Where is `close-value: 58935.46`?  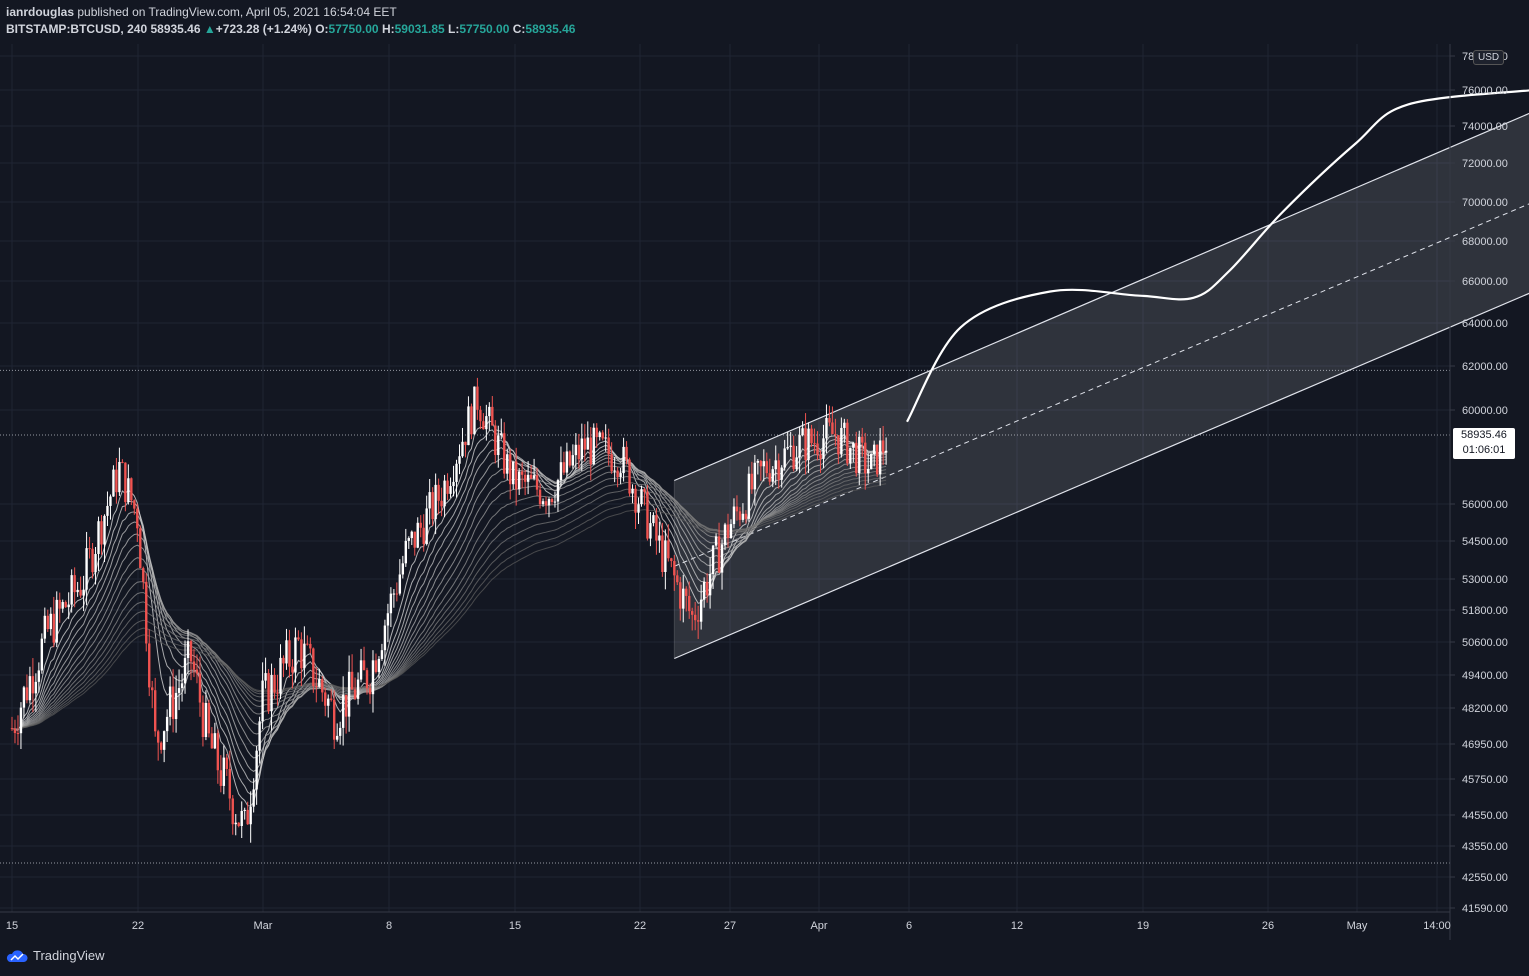
close-value: 58935.46 is located at coordinates (550, 29).